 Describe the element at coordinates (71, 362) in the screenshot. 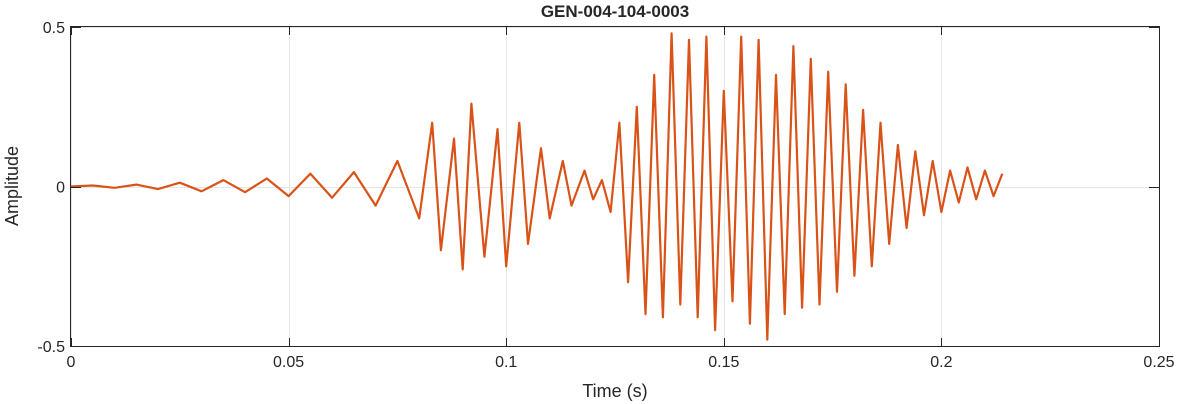

I see `x-tick-label: 0` at that location.